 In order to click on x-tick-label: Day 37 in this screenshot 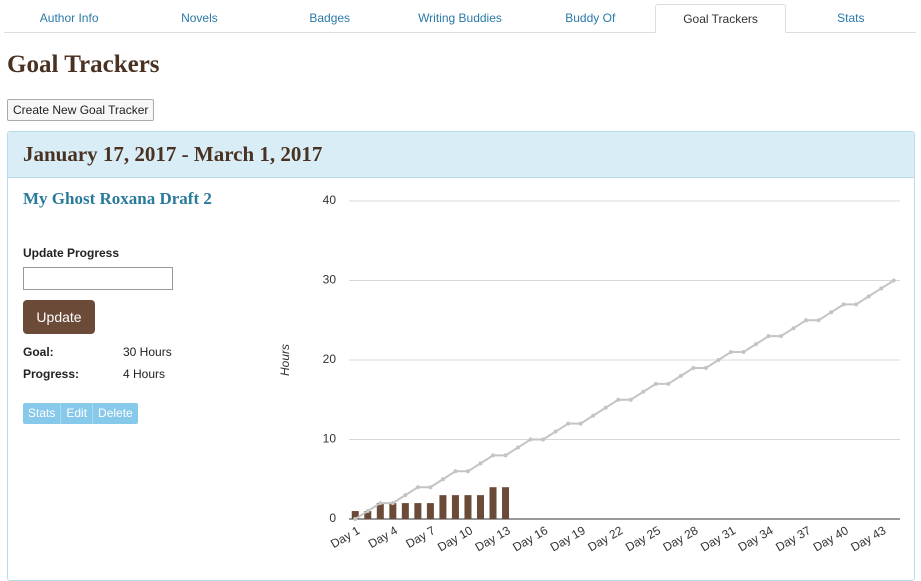, I will do `click(793, 538)`.